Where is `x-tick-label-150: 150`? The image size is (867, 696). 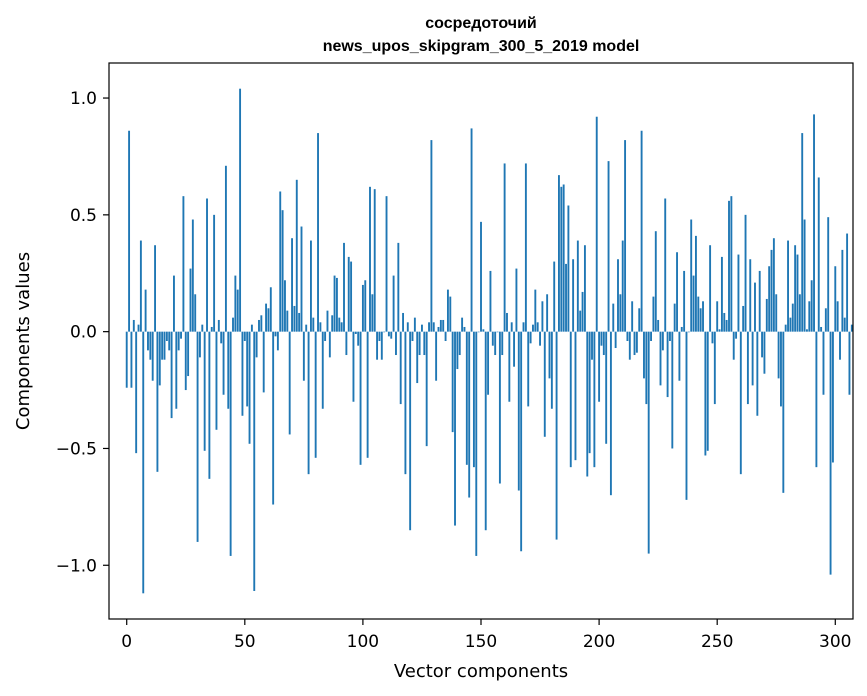 x-tick-label-150: 150 is located at coordinates (481, 642).